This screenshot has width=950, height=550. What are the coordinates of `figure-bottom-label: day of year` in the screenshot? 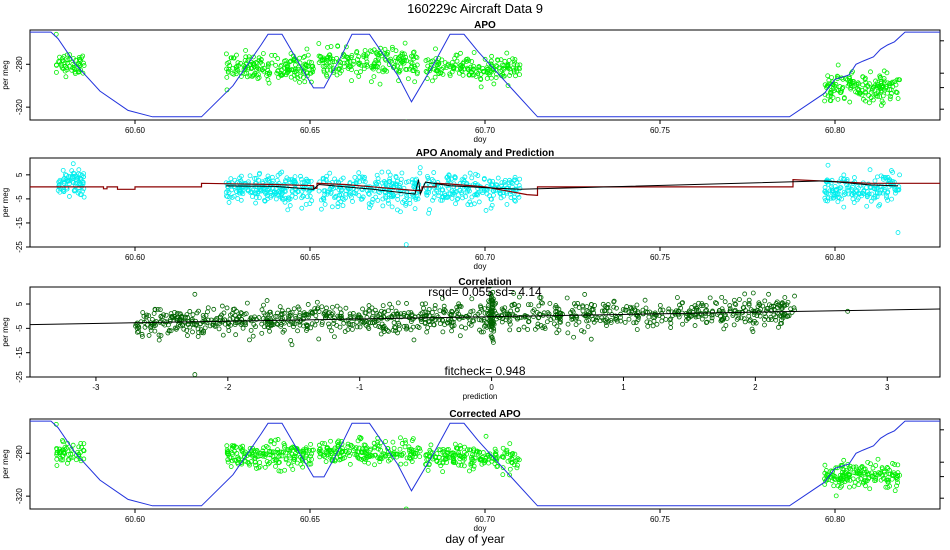 It's located at (474, 539).